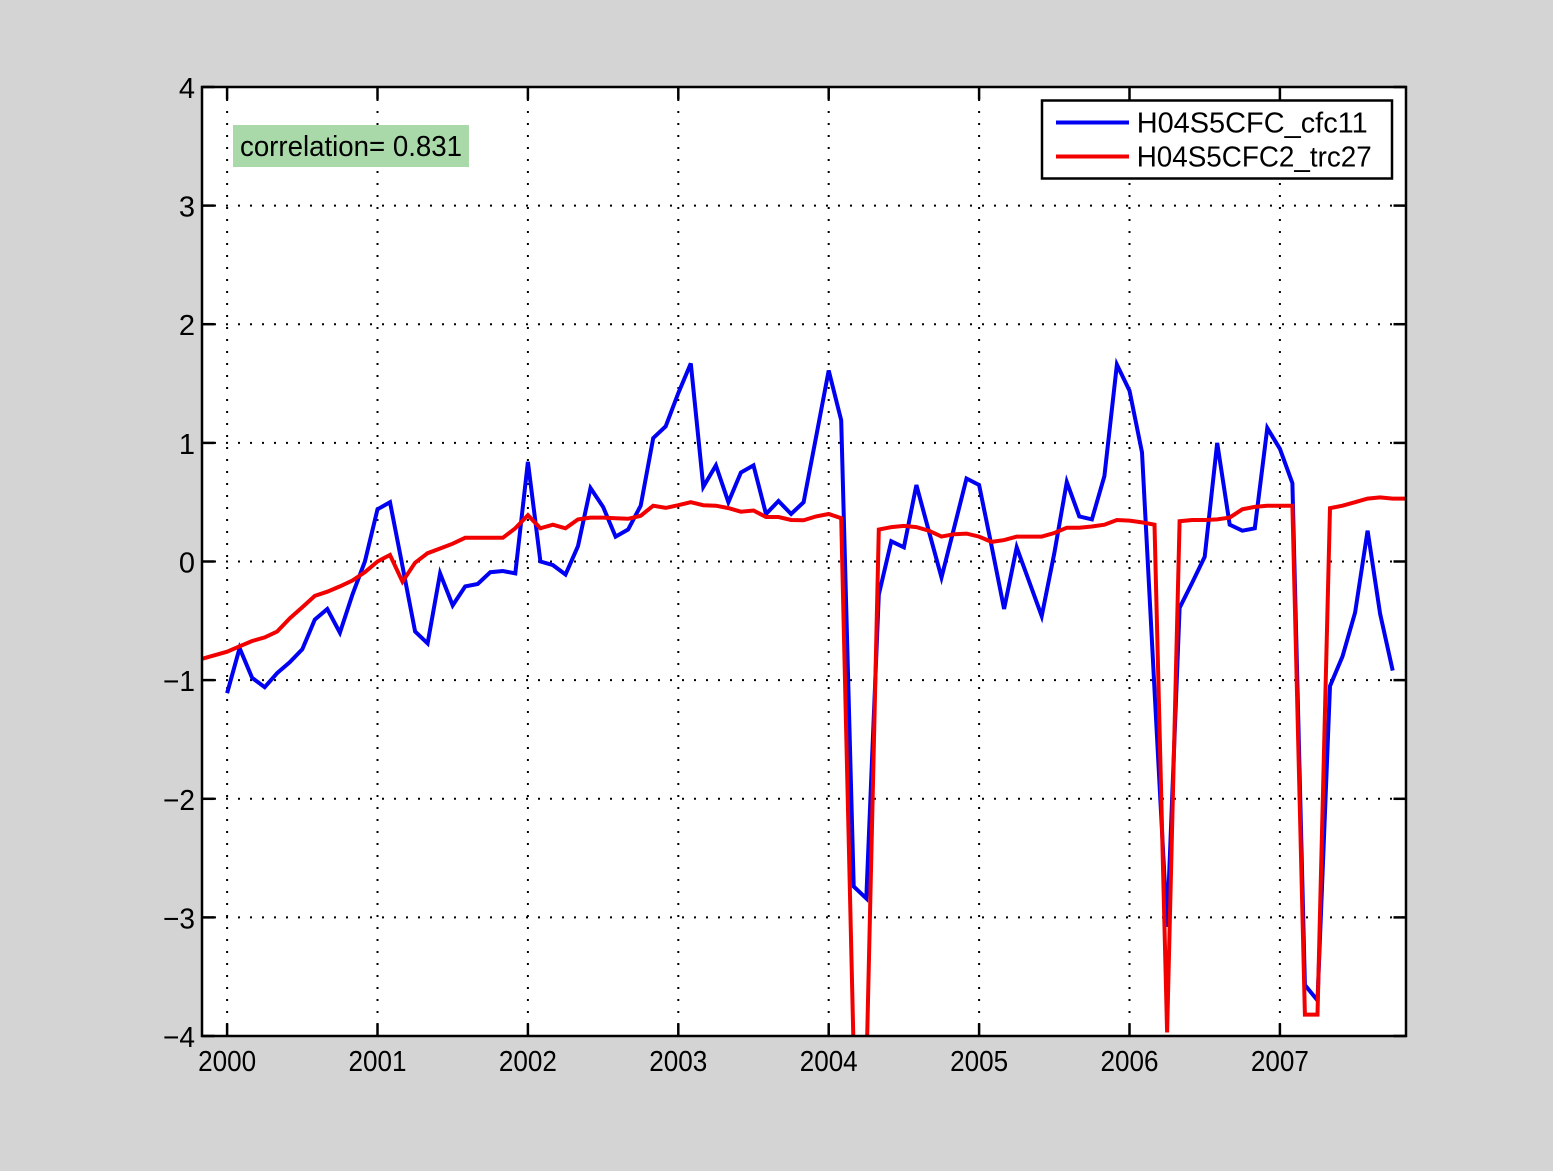 The width and height of the screenshot is (1553, 1171). What do you see at coordinates (187, 208) in the screenshot?
I see `svg-text: 3` at bounding box center [187, 208].